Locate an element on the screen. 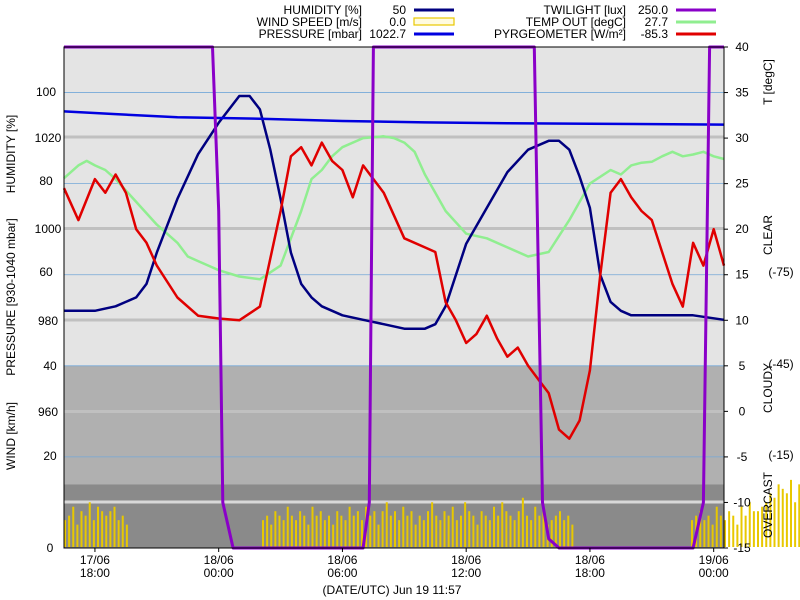  right-tick-label: -15 is located at coordinates (742, 548).